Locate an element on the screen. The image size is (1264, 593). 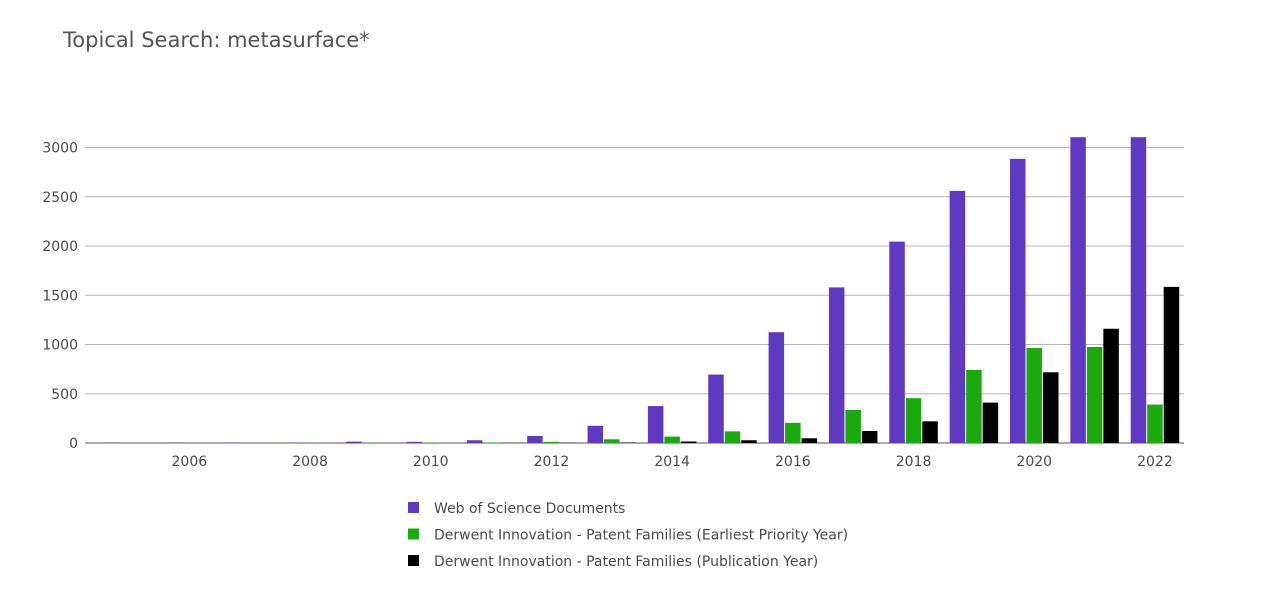
y-tick-label: 1500 is located at coordinates (60, 296).